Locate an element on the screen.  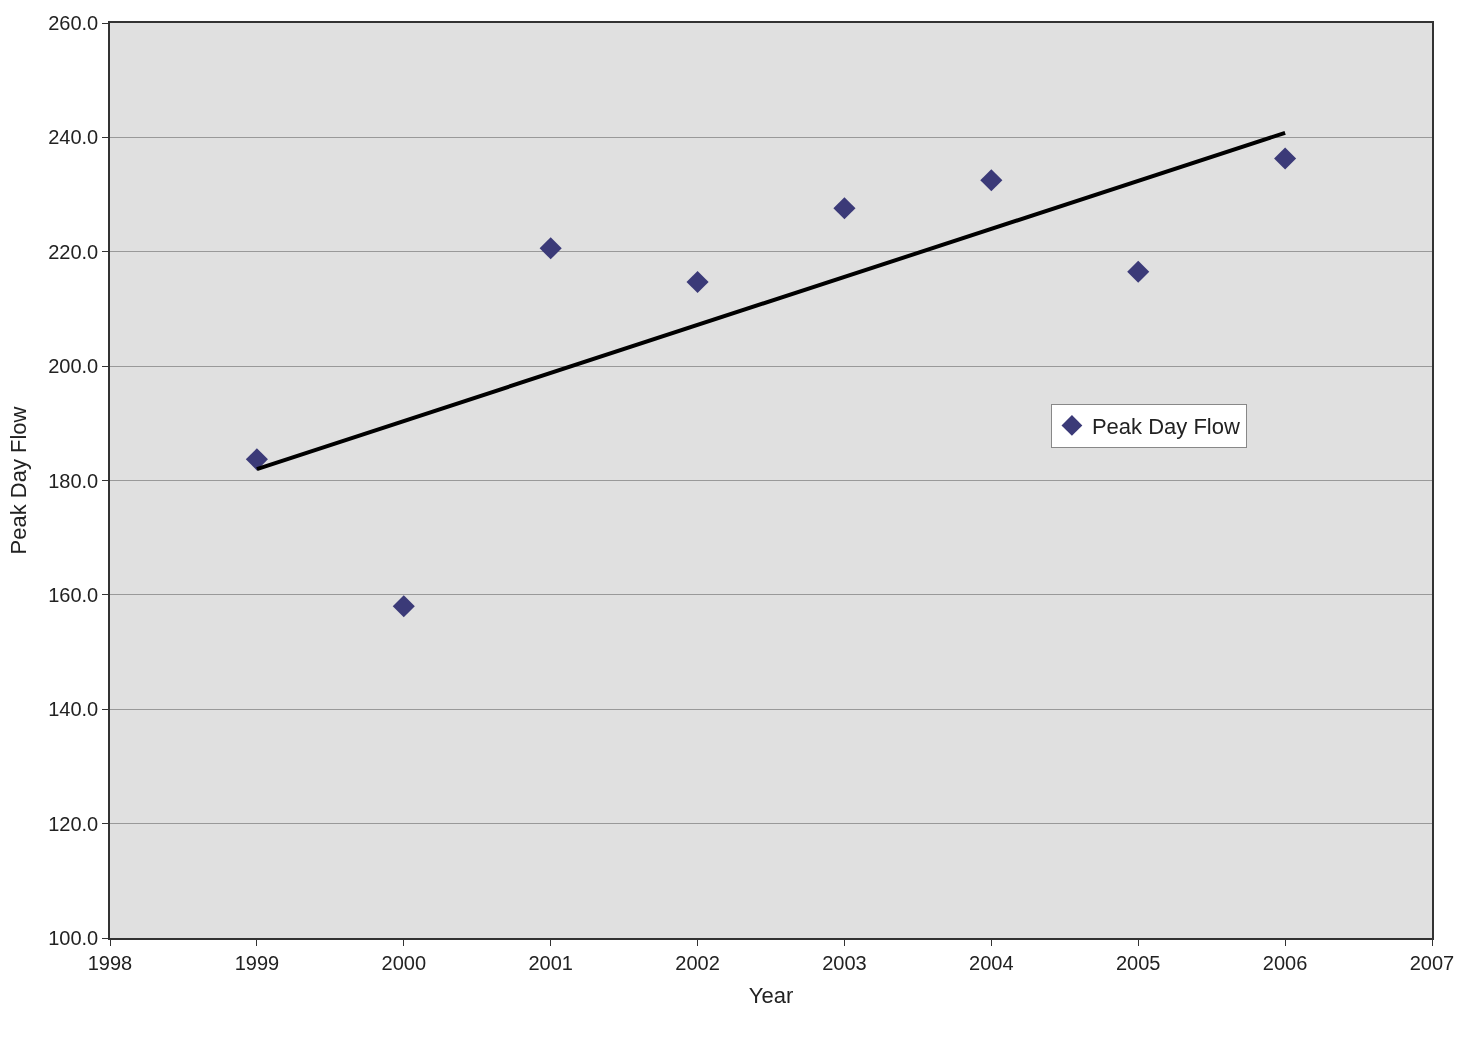
x-tick-label: 2003 is located at coordinates (844, 962).